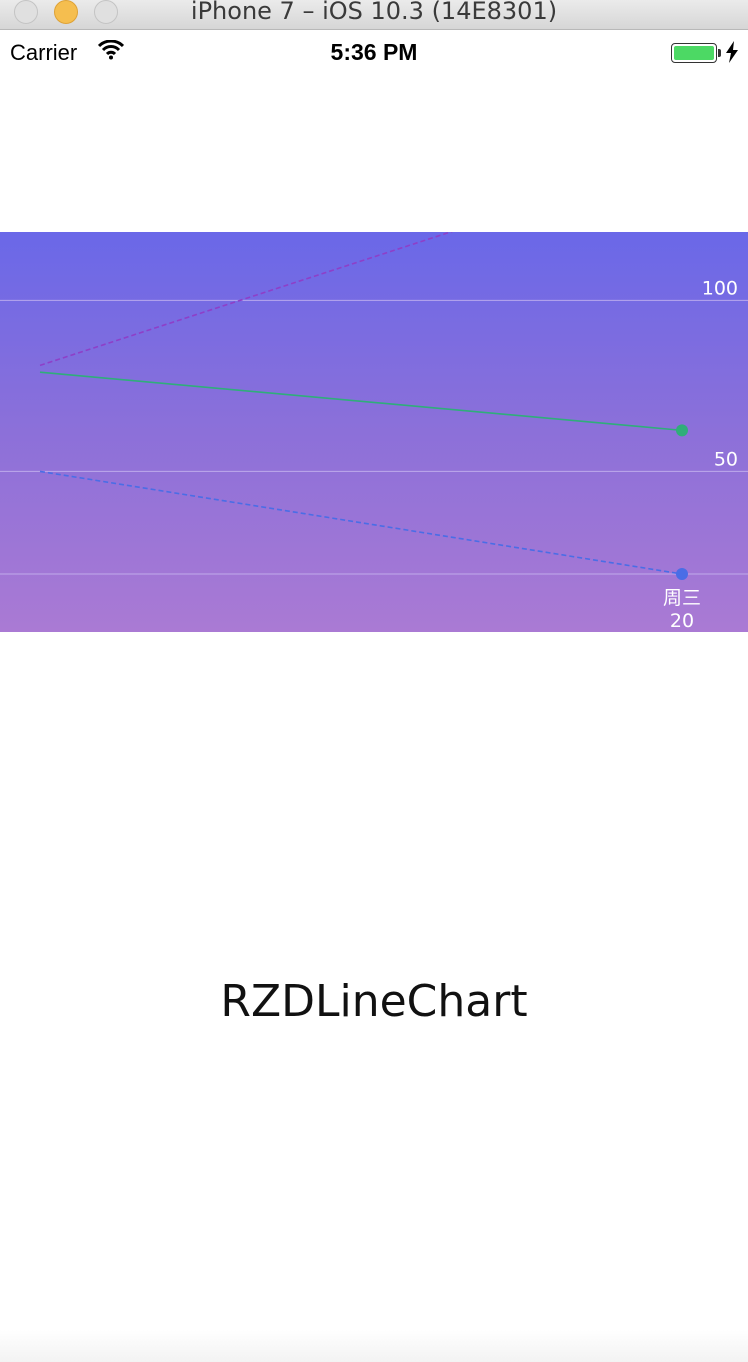 Image resolution: width=748 pixels, height=1362 pixels. Describe the element at coordinates (374, 12) in the screenshot. I see `window-title: iPhone 7 – iOS 10.3 (14E8301)` at that location.